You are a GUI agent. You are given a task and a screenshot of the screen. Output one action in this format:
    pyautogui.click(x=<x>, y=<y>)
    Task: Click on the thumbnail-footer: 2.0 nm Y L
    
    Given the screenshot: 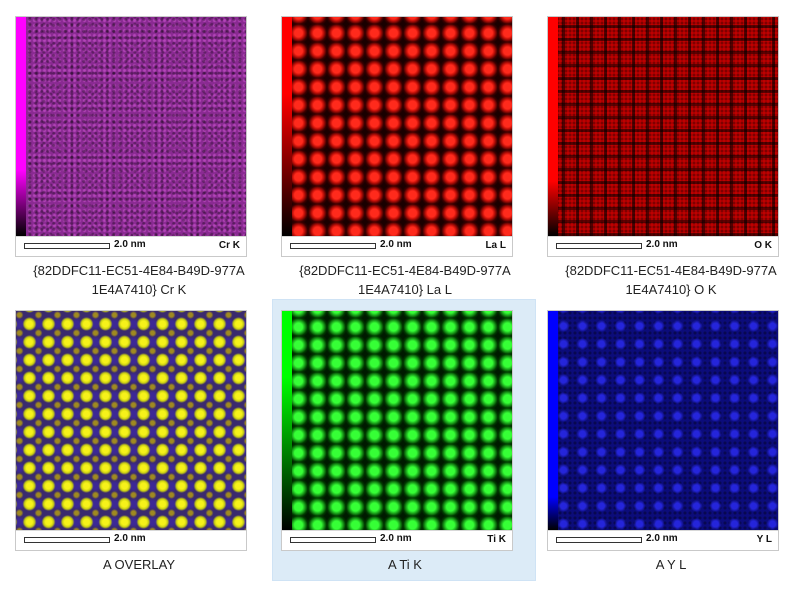 What is the action you would take?
    pyautogui.click(x=663, y=540)
    